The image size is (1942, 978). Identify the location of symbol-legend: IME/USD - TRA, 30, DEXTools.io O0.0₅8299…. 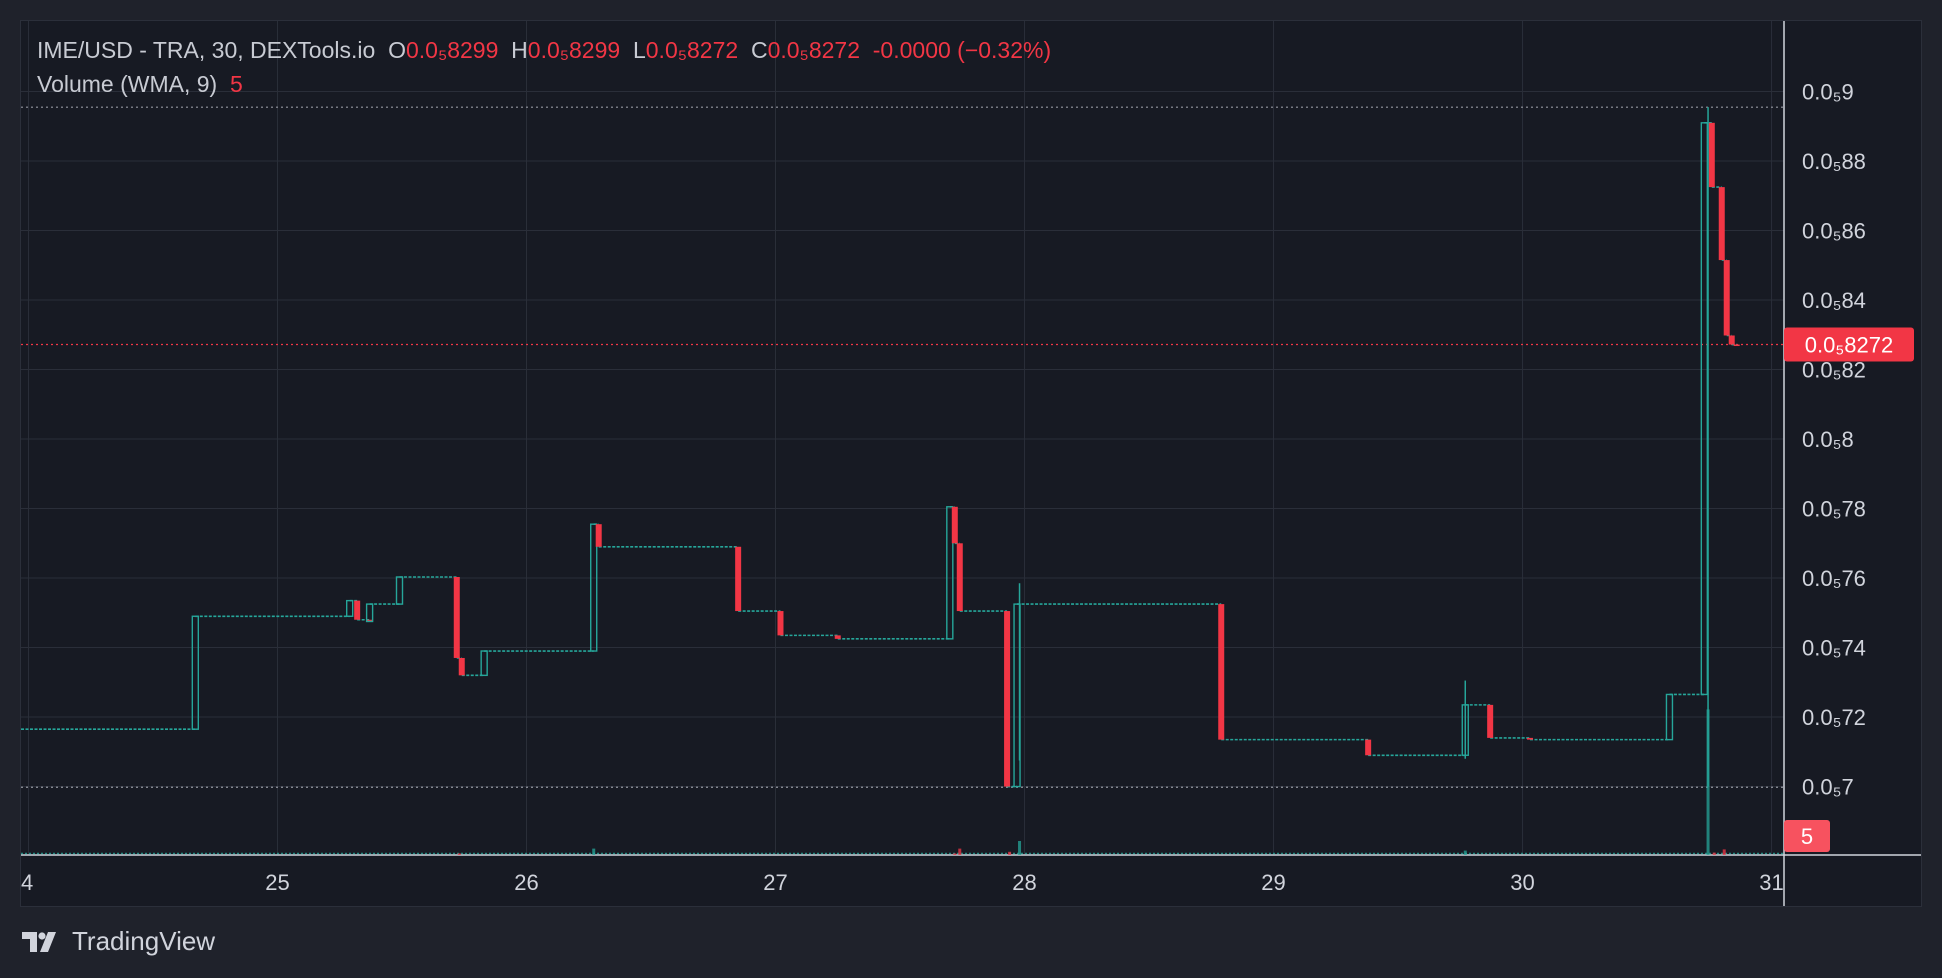
(544, 50).